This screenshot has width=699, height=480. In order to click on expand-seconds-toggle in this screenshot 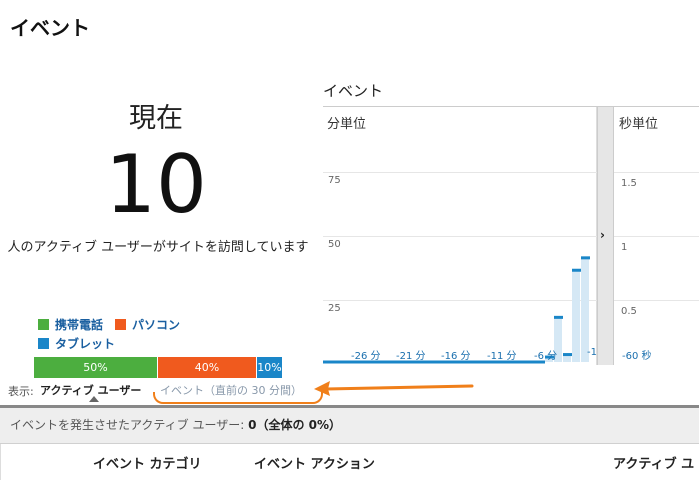, I will do `click(605, 236)`.